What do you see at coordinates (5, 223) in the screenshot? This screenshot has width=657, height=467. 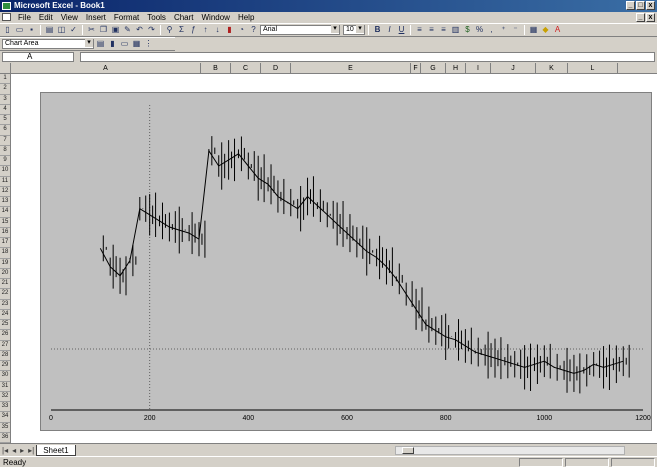 I see `row-header-15: 15` at bounding box center [5, 223].